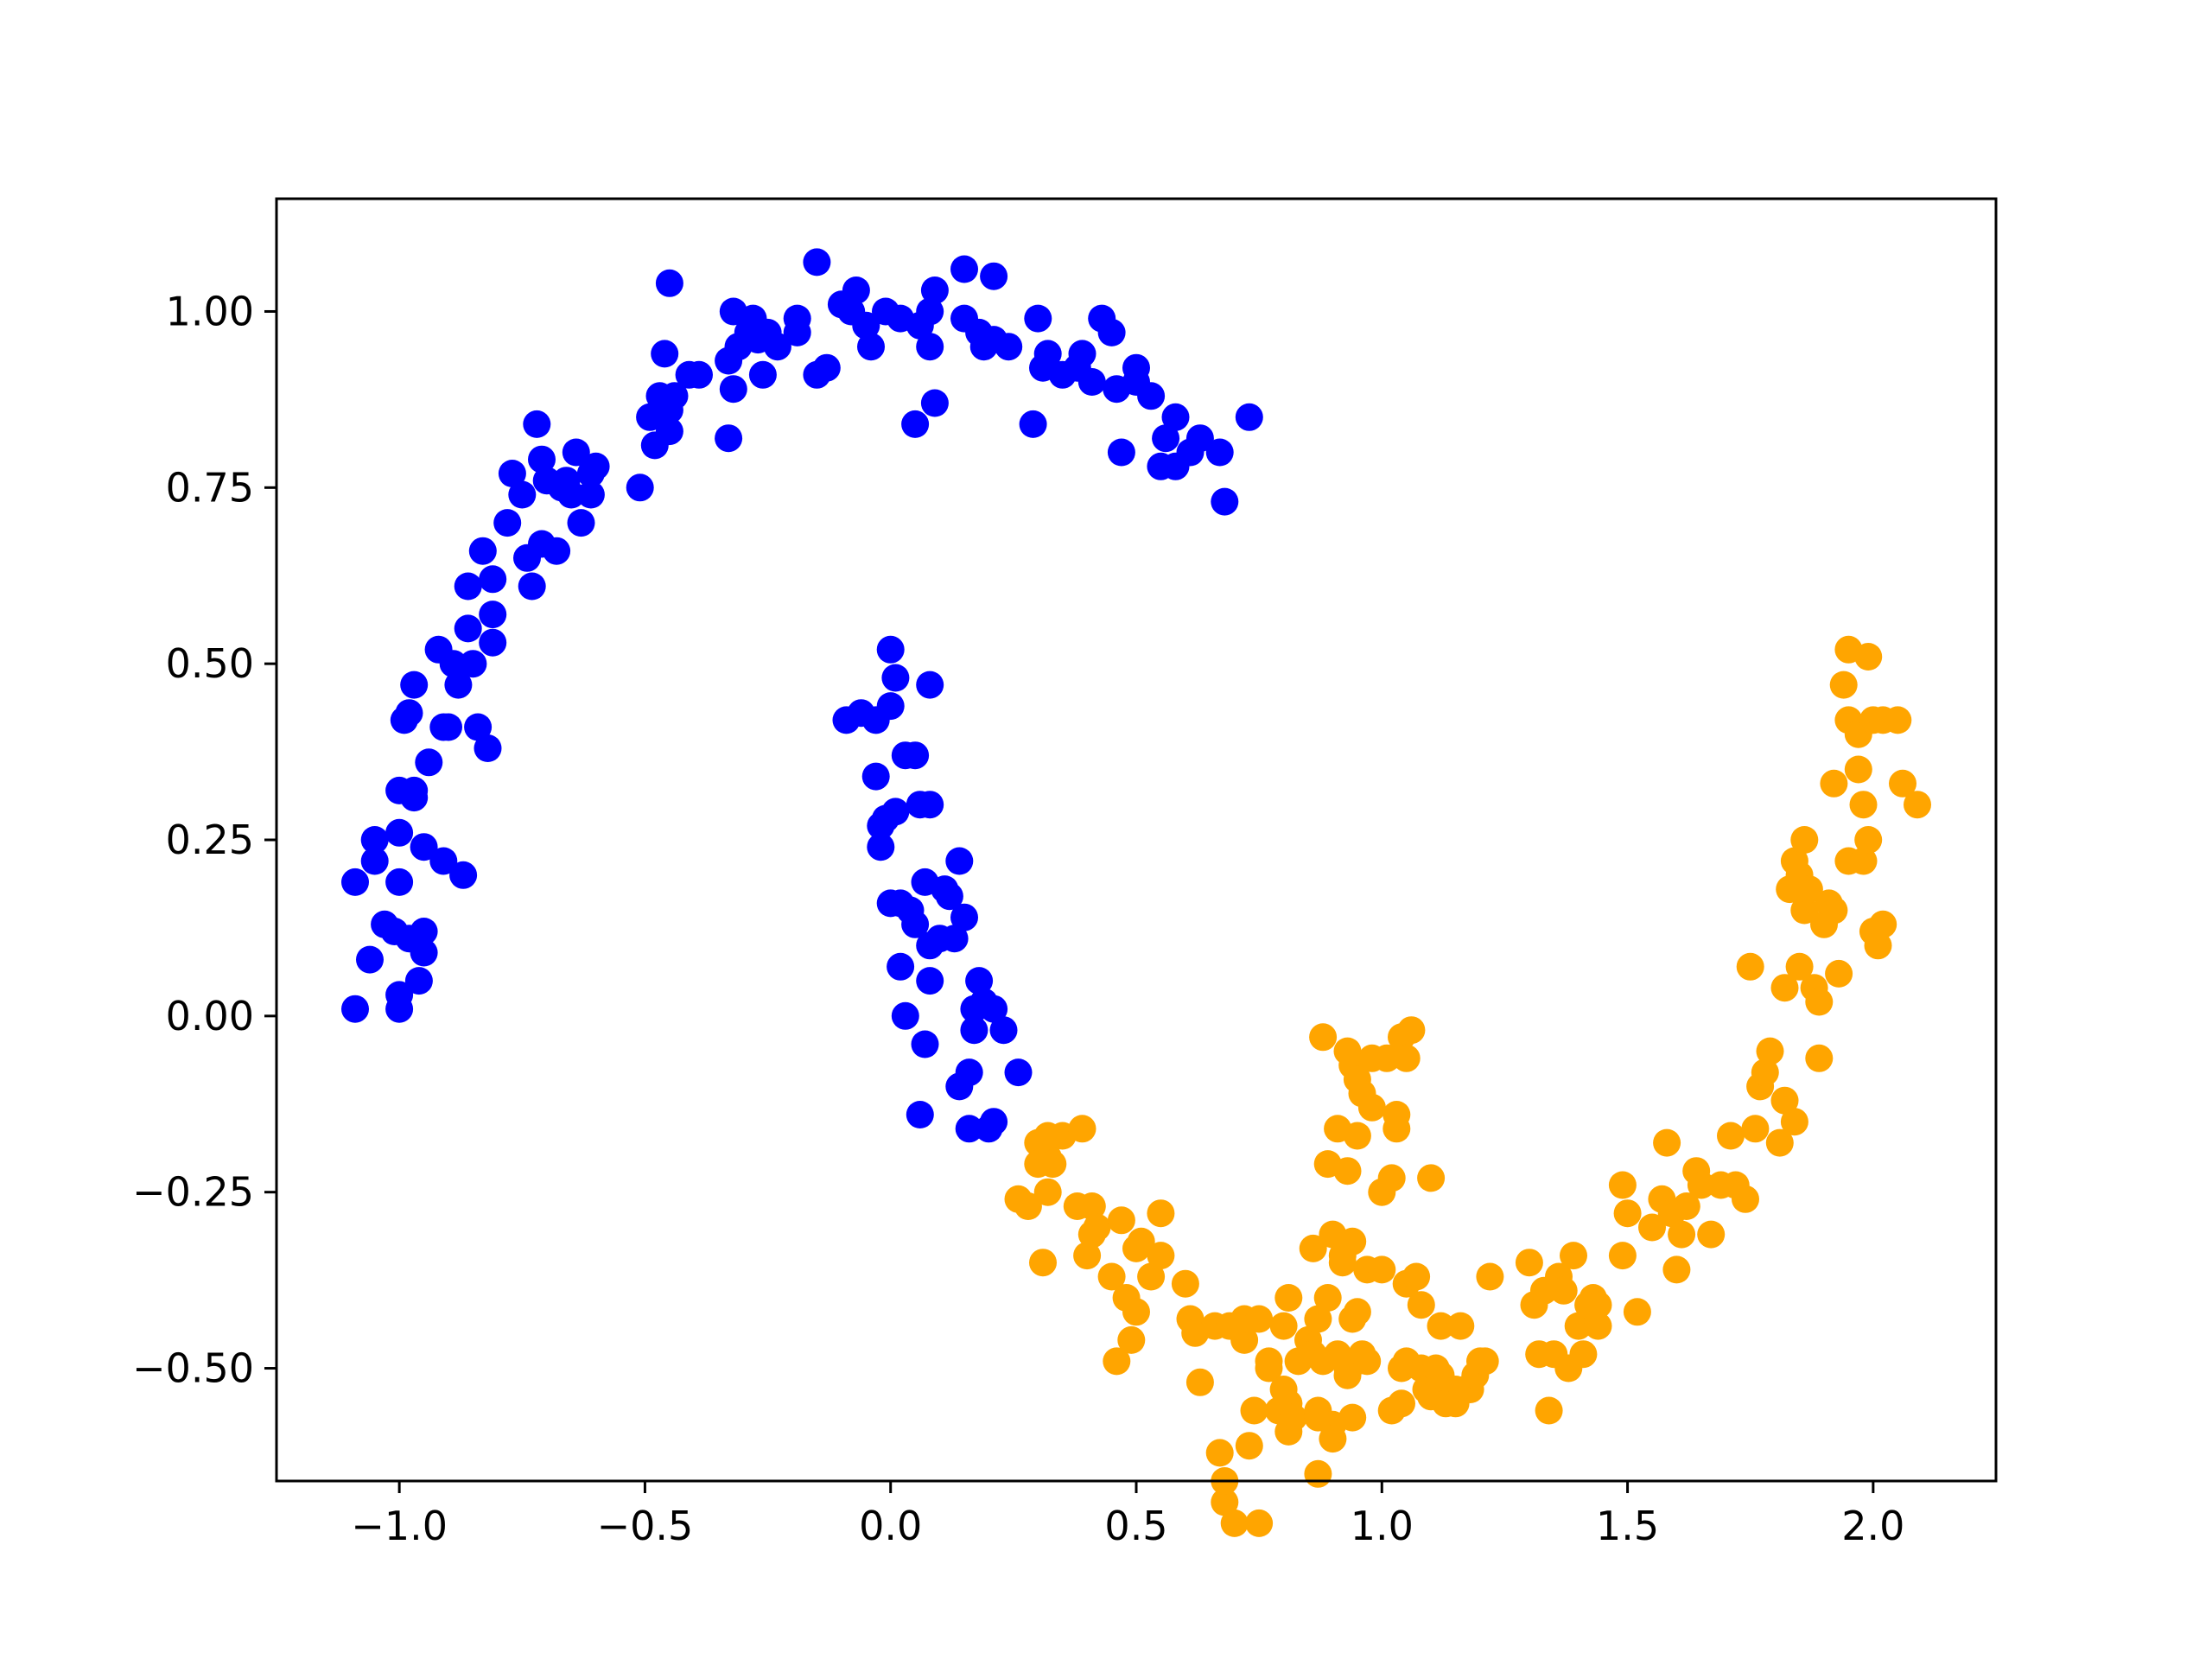  What do you see at coordinates (399, 1526) in the screenshot?
I see `x-tick-label: −1.0` at bounding box center [399, 1526].